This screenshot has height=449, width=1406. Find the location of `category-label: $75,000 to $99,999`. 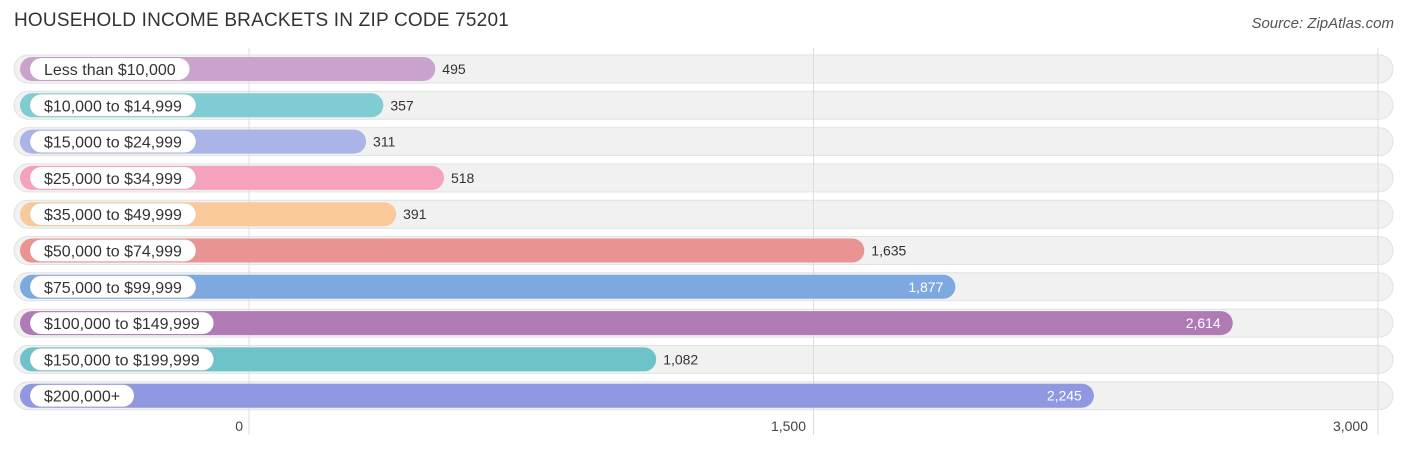

category-label: $75,000 to $99,999 is located at coordinates (113, 288).